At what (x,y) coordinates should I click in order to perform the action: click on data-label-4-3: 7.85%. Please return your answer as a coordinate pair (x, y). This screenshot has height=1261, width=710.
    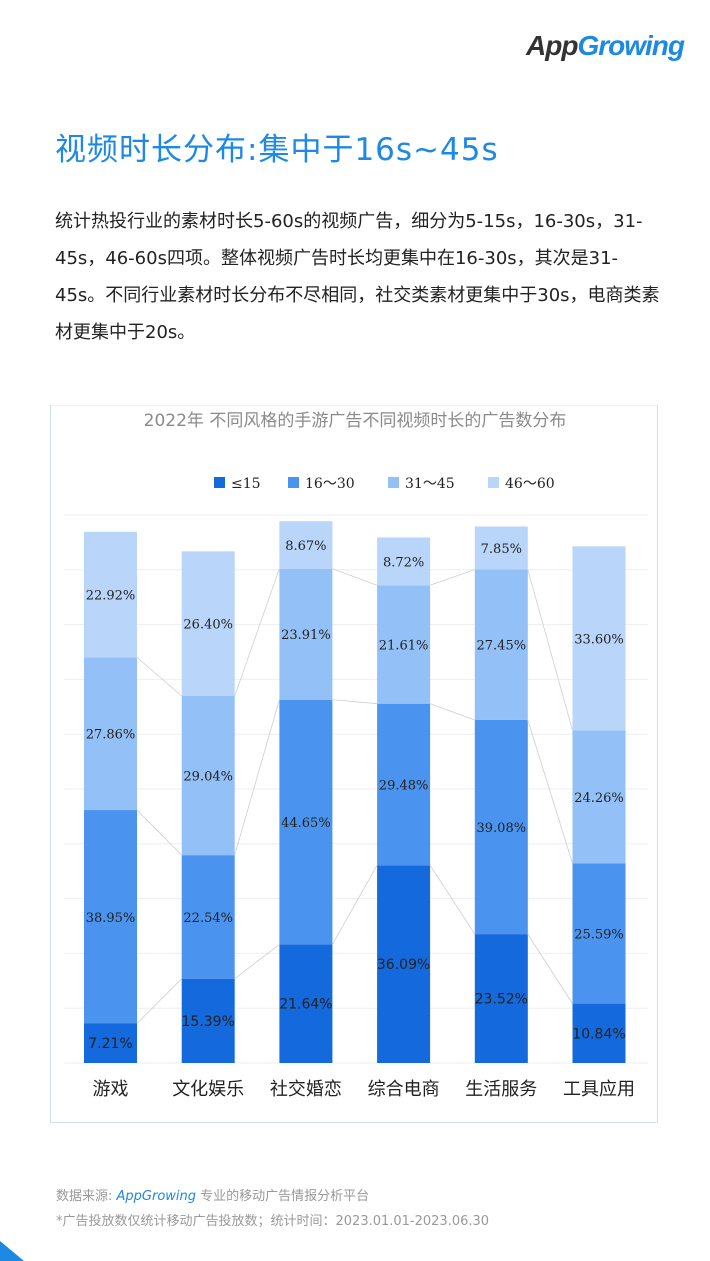
    Looking at the image, I should click on (501, 549).